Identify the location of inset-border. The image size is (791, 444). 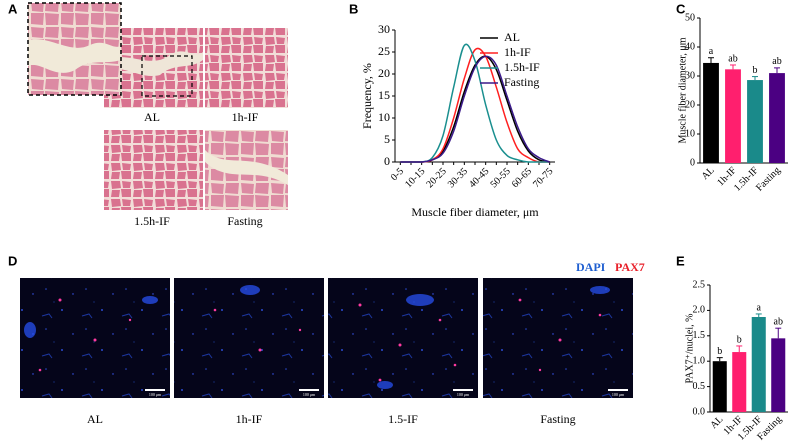
(74, 49).